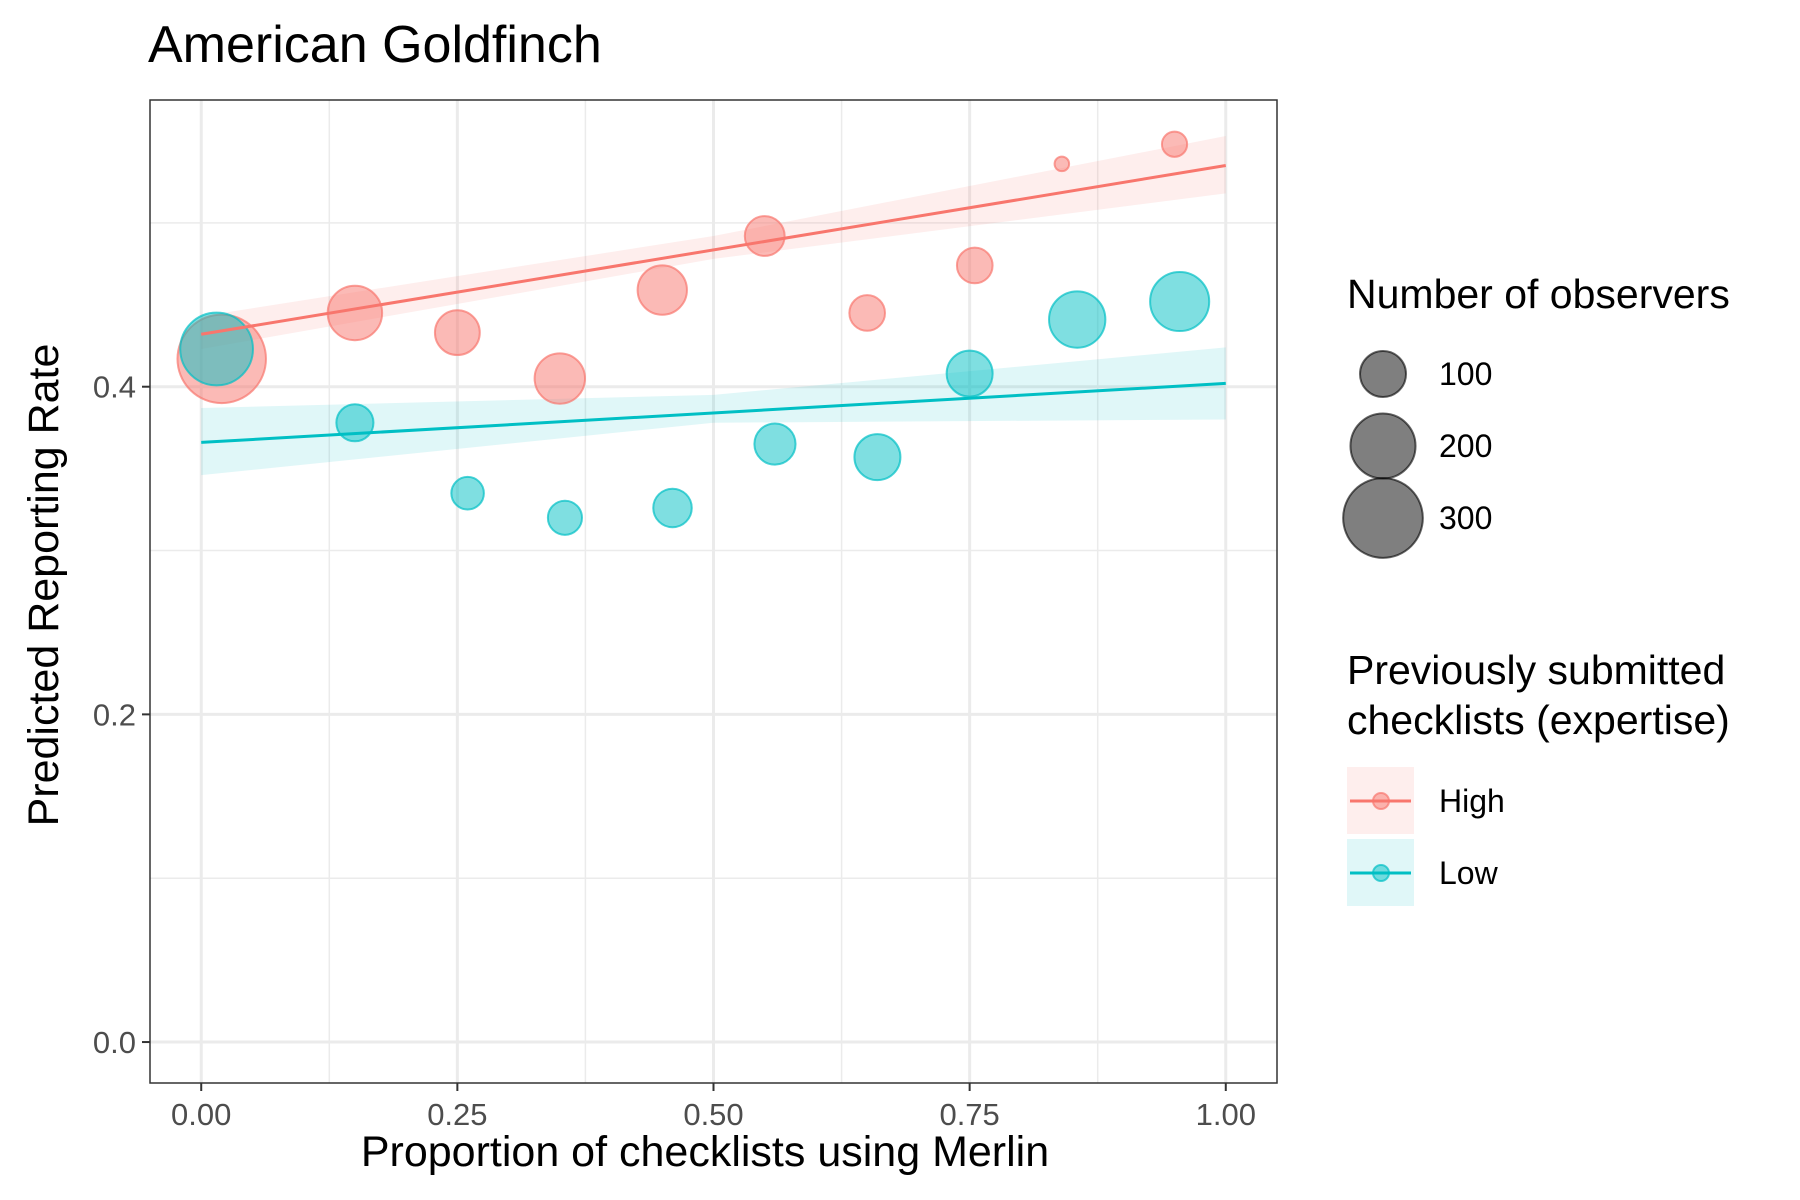  I want to click on color-legend-label: High, so click(1472, 801).